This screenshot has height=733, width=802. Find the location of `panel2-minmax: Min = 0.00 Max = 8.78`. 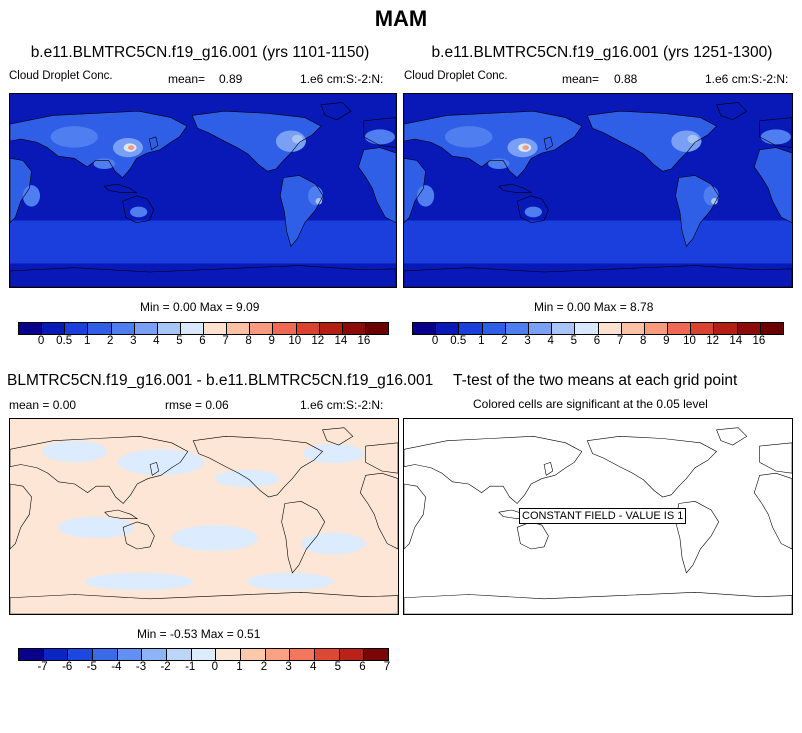

panel2-minmax: Min = 0.00 Max = 8.78 is located at coordinates (594, 307).